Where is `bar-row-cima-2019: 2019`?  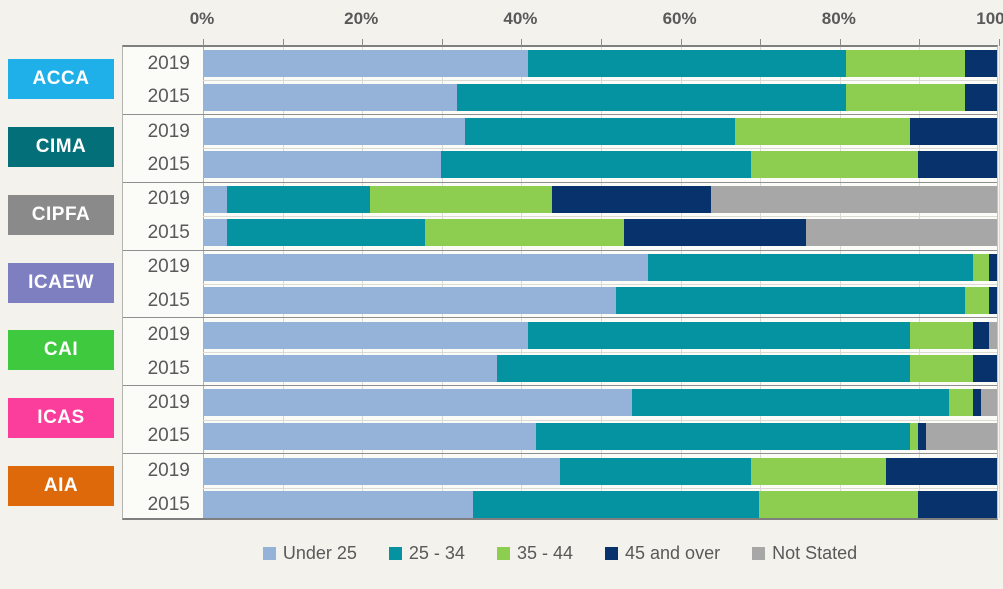
bar-row-cima-2019: 2019 is located at coordinates (560, 131).